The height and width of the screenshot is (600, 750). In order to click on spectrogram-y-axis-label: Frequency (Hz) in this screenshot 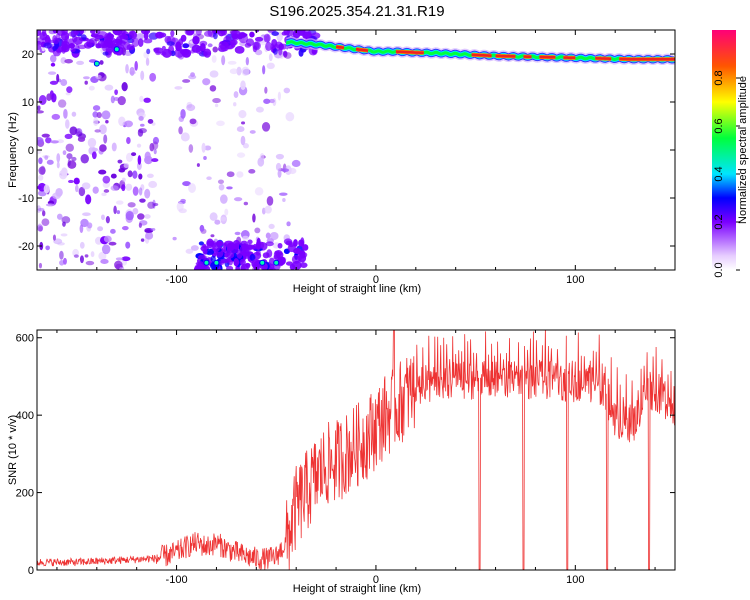, I will do `click(13, 150)`.